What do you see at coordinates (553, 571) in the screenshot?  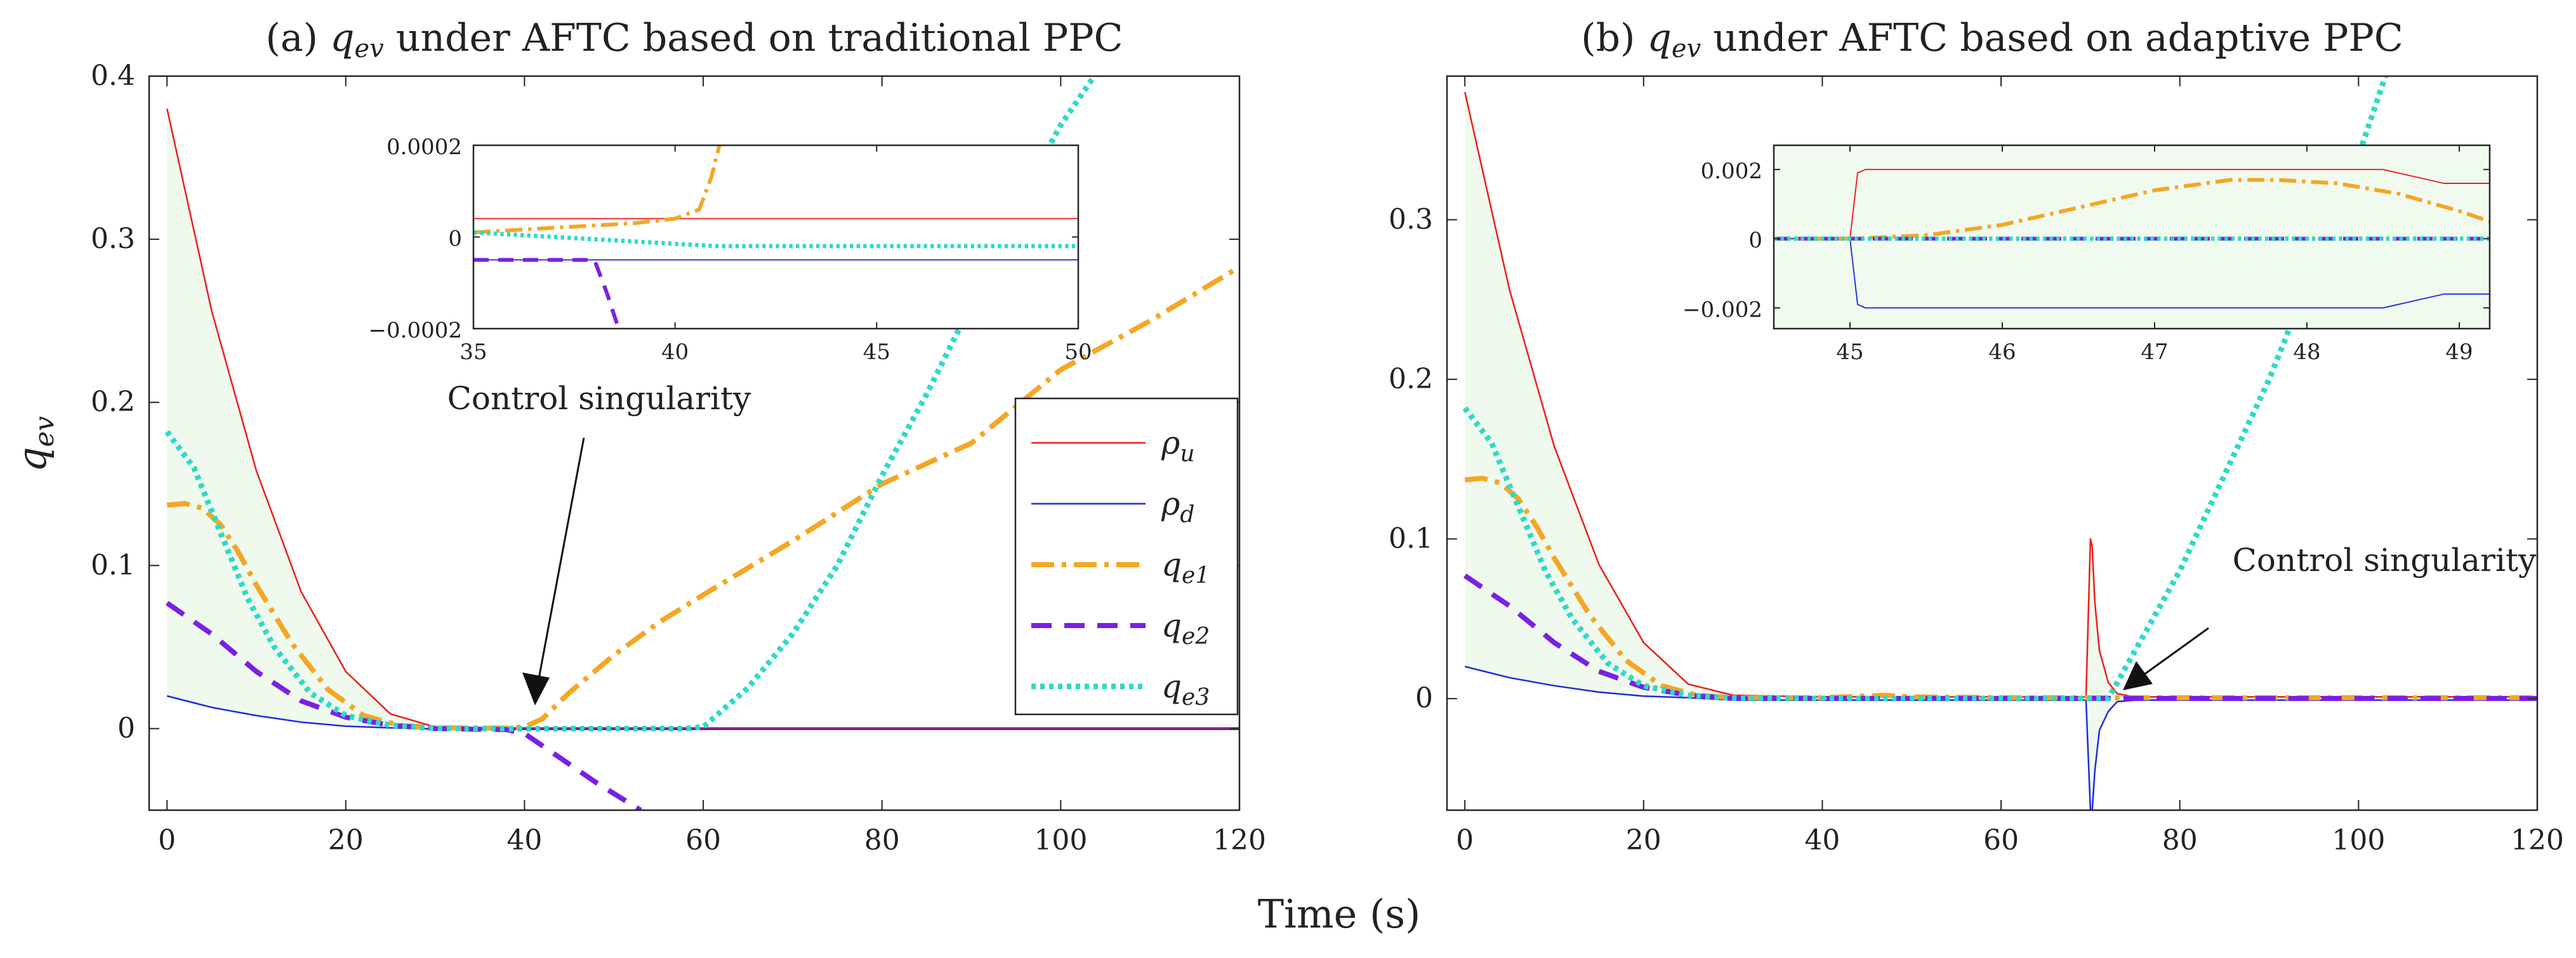 I see `panel-a-annotation-arrow` at bounding box center [553, 571].